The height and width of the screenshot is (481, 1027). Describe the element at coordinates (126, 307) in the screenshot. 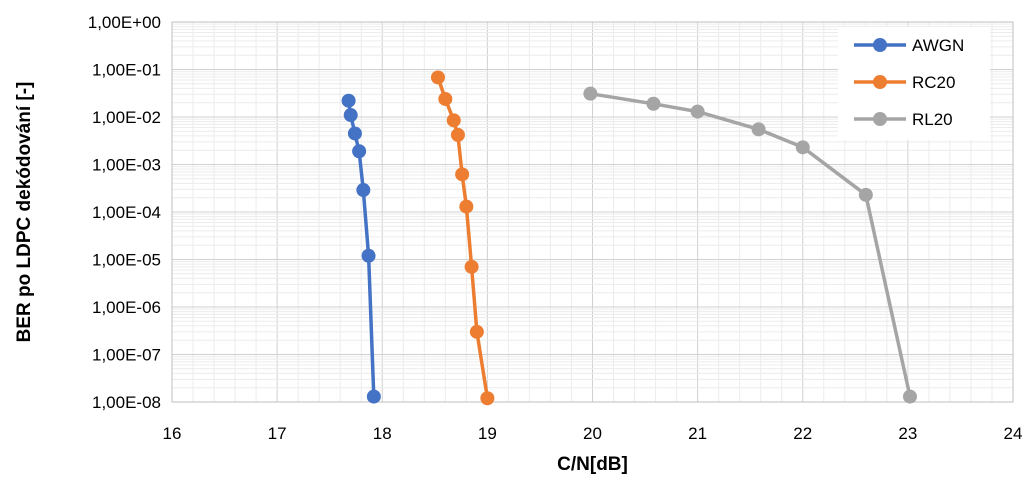

I see `y-tick-label: 1,00E-06` at that location.